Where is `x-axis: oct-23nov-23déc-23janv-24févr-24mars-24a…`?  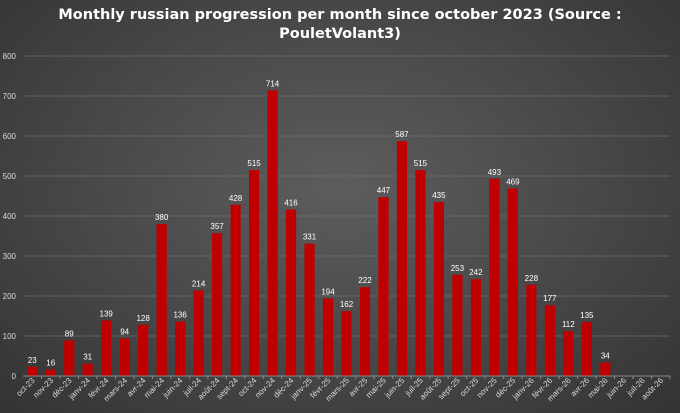 x-axis: oct-23nov-23déc-23janv-24févr-24mars-24a… is located at coordinates (343, 389).